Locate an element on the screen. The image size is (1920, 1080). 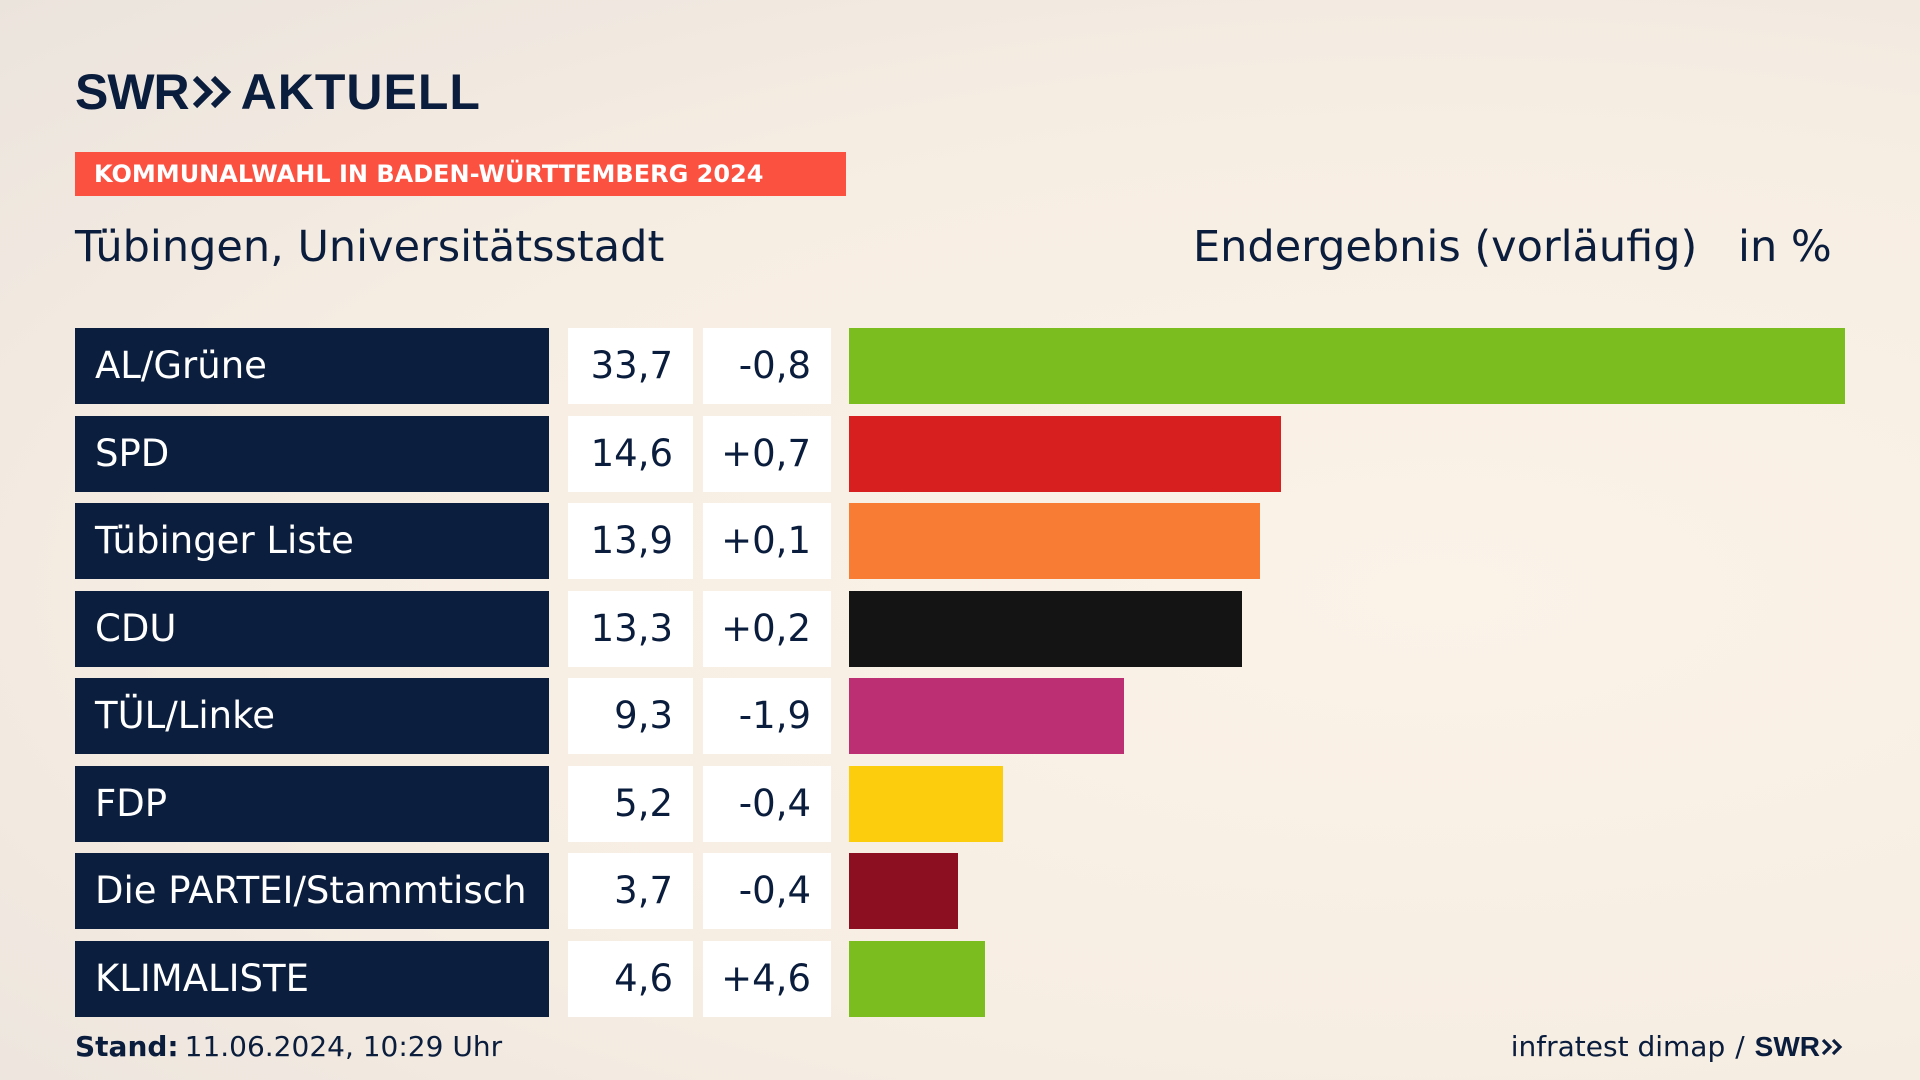
result-row: AL/Grüne 33,7 -0,8 is located at coordinates (960, 366).